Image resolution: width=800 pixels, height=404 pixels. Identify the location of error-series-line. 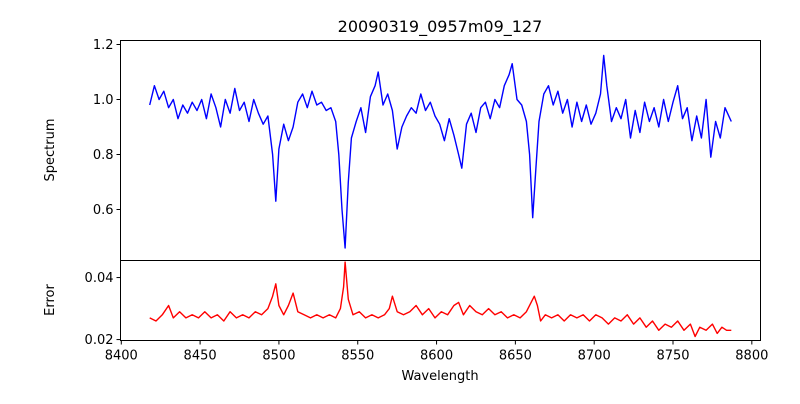
(440, 299).